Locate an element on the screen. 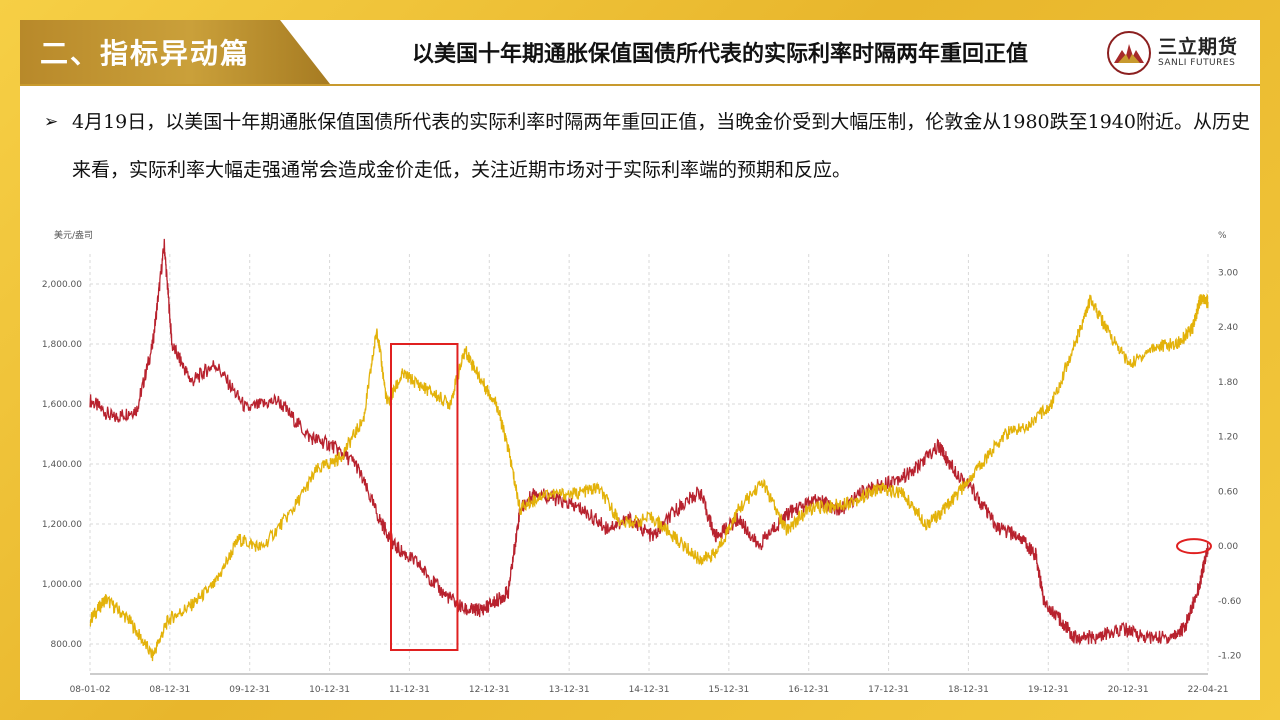 Image resolution: width=1280 pixels, height=720 pixels. y-left-tick-label: 1,600.00 is located at coordinates (62, 405).